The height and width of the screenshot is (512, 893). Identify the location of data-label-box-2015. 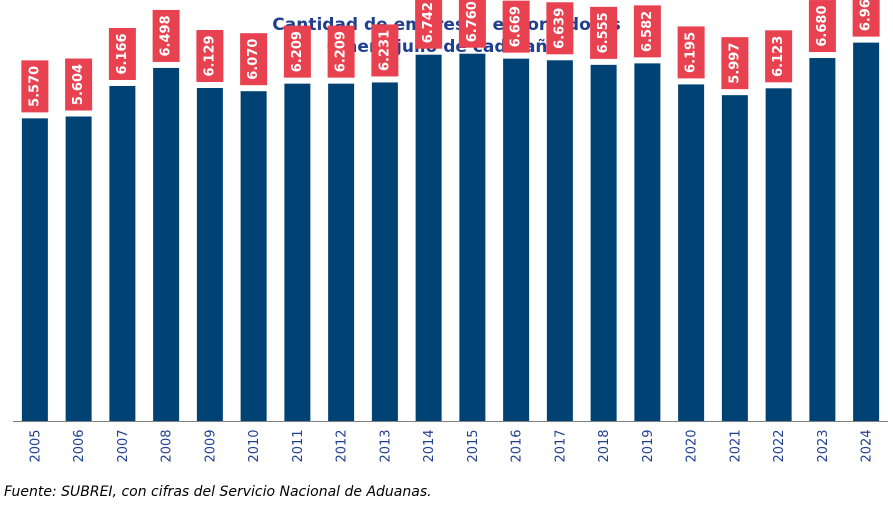
(472, 24).